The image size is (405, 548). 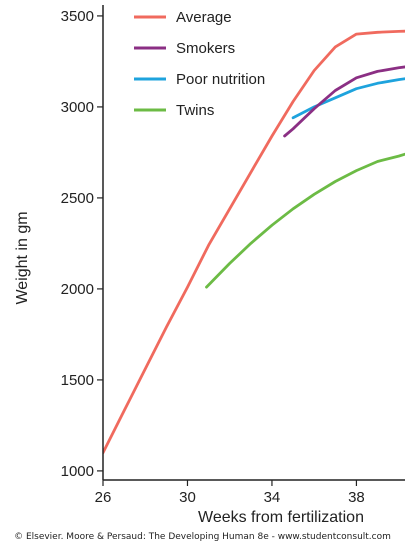 I want to click on y-tick-label: 2500, so click(x=77, y=198).